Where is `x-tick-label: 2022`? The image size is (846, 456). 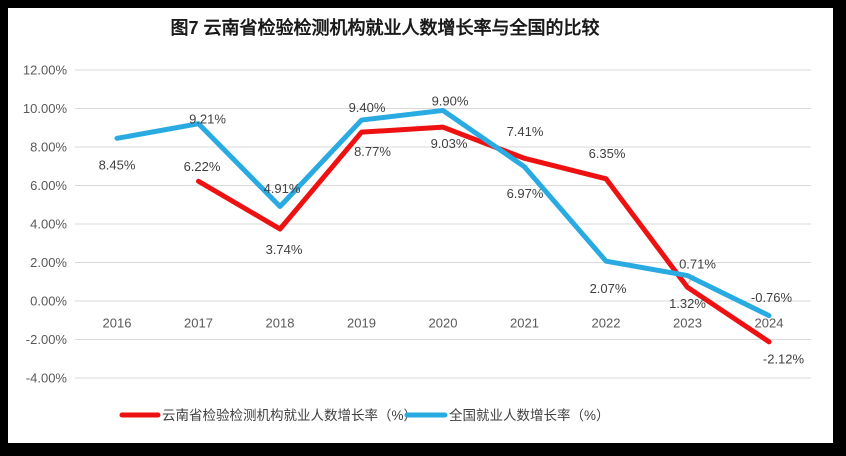 x-tick-label: 2022 is located at coordinates (606, 323).